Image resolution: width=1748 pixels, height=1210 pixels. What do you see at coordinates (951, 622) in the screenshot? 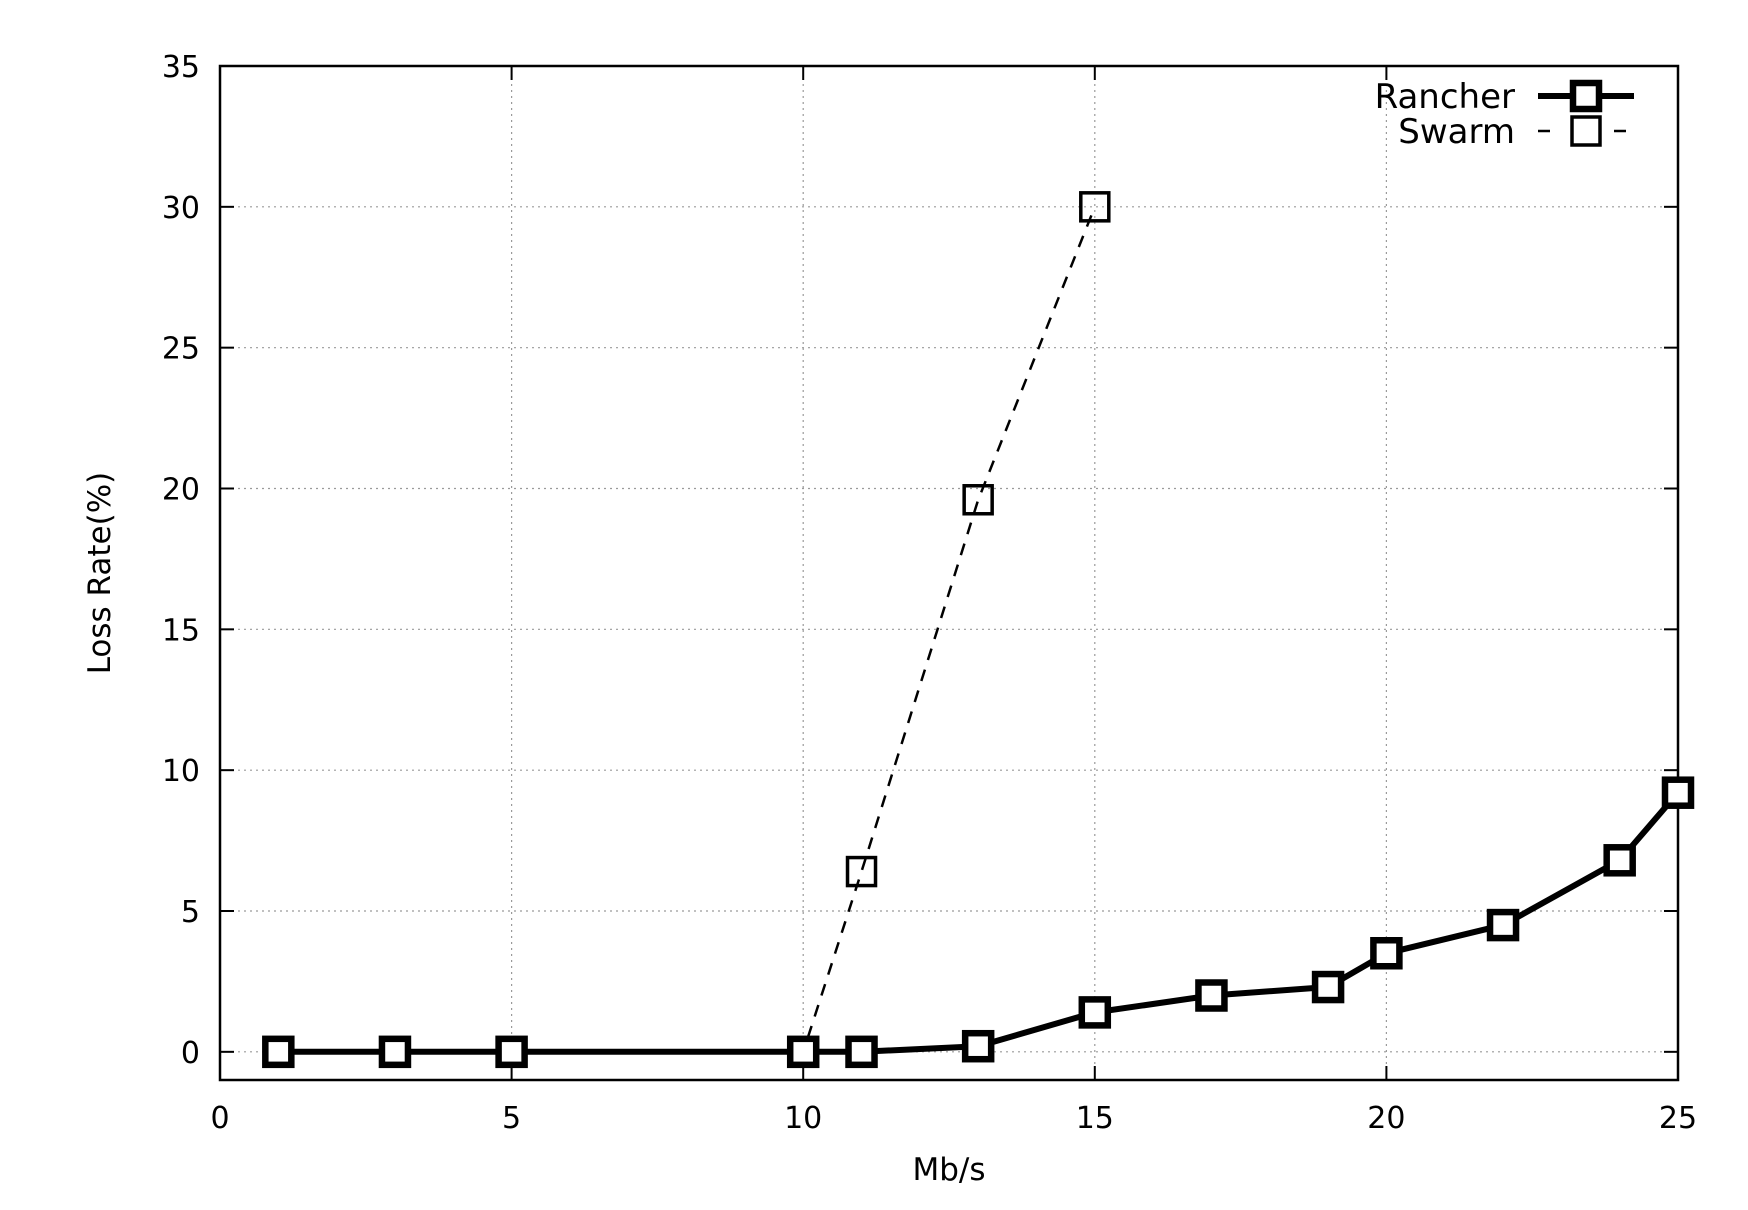
I see `series-line-swarm` at bounding box center [951, 622].